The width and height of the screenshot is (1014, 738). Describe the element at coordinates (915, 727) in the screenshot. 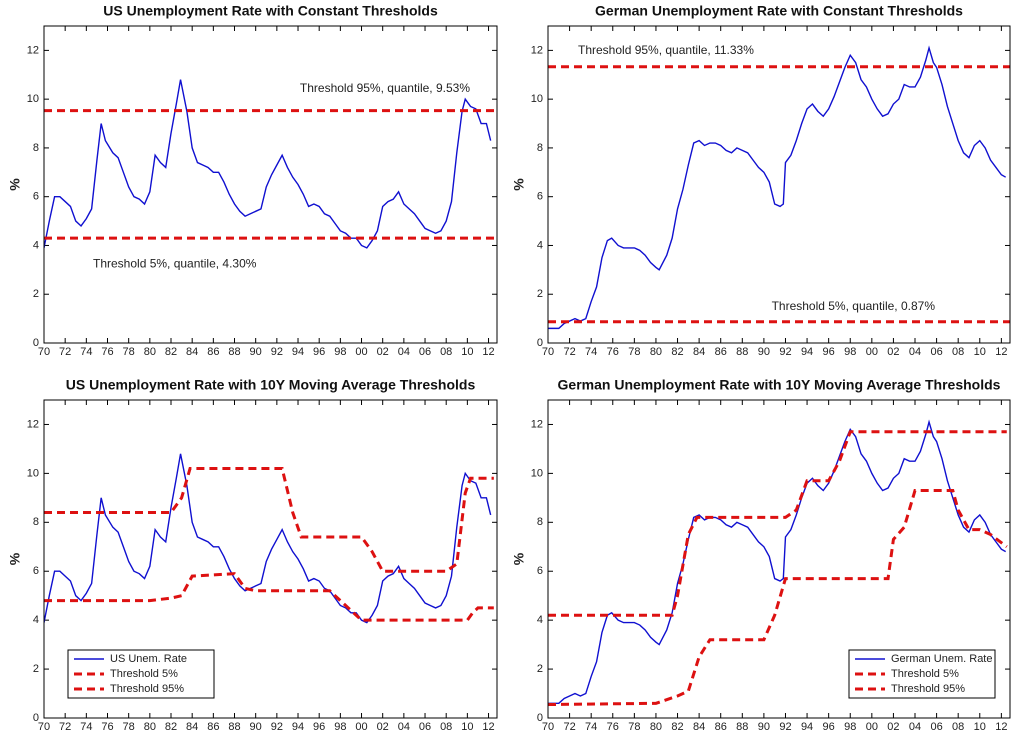

I see `x-tick-label: 04` at that location.